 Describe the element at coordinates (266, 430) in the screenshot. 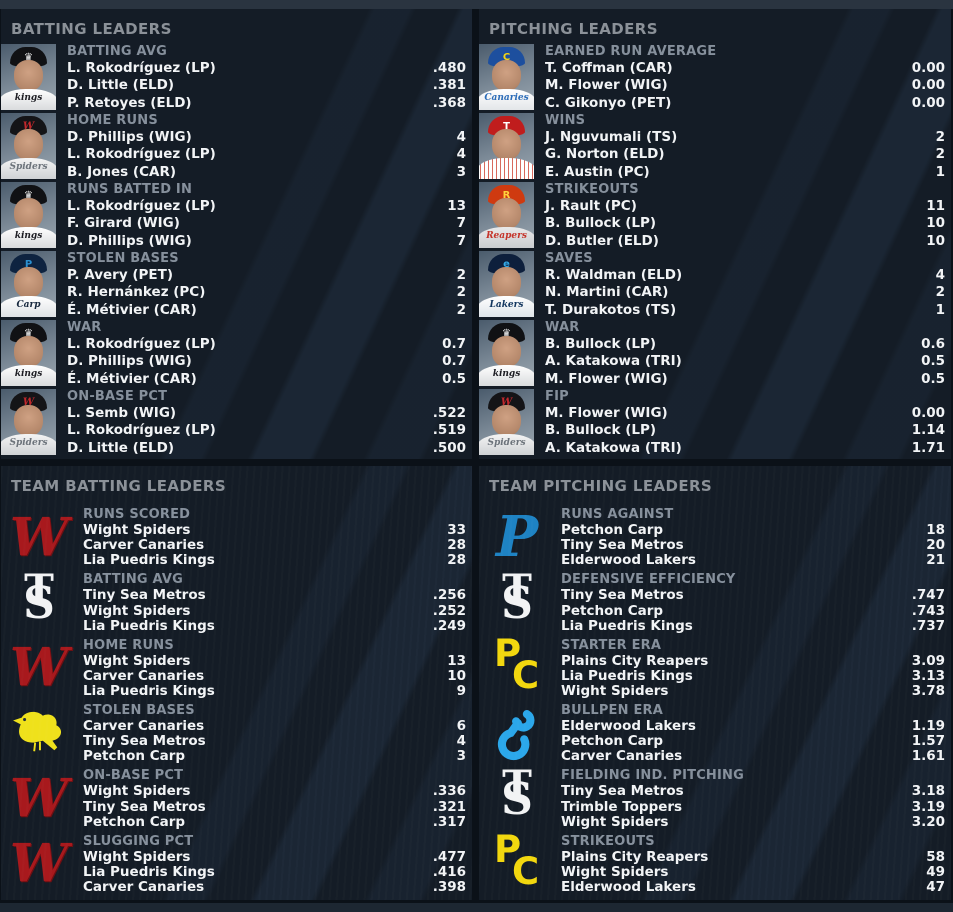

I see `leader-row: L. Rokodríguez (LP) .519` at that location.